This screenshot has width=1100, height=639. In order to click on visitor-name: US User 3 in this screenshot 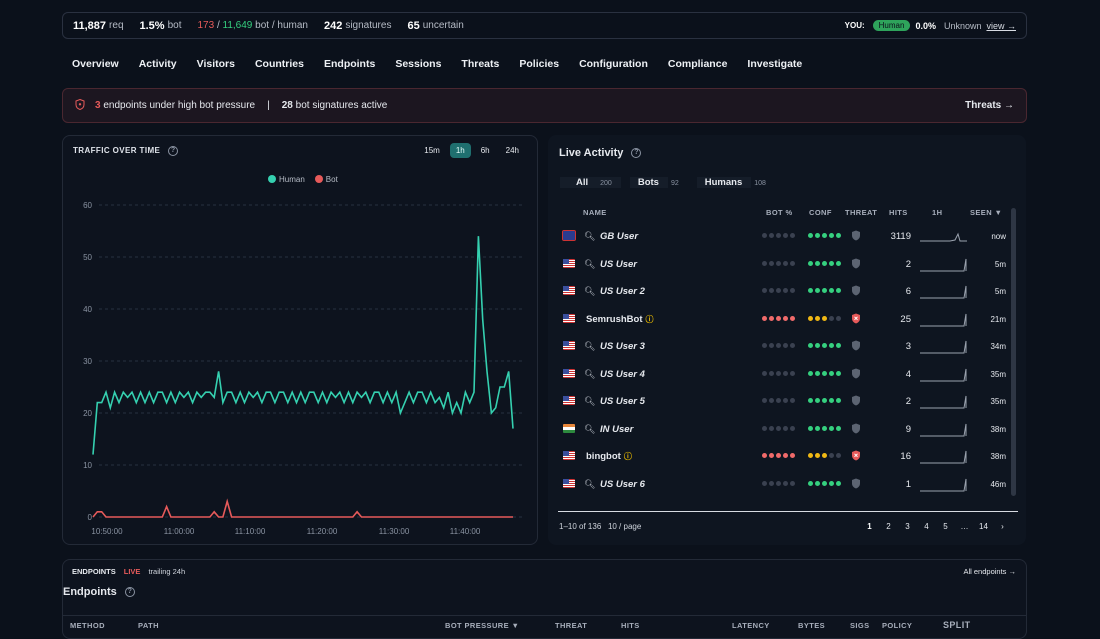, I will do `click(622, 346)`.